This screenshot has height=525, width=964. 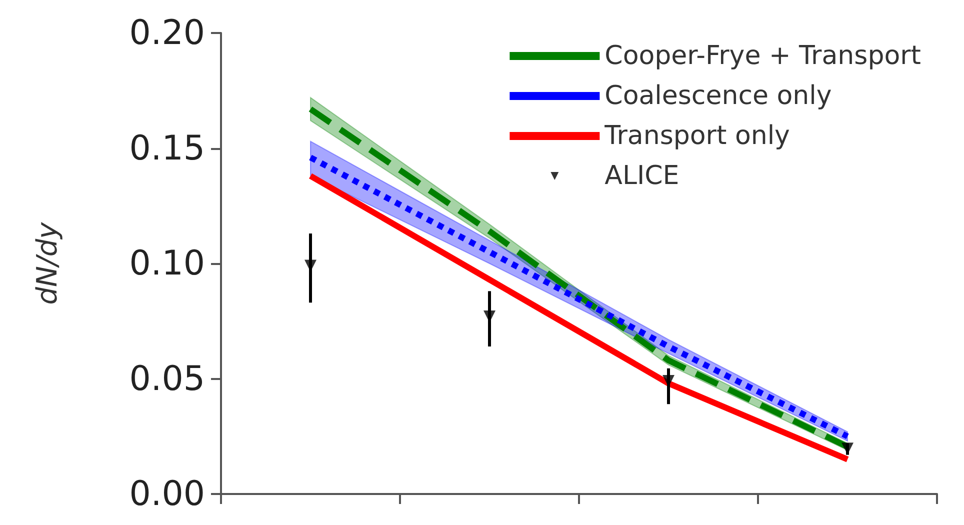 What do you see at coordinates (167, 494) in the screenshot?
I see `y-tick-label: 0.00` at bounding box center [167, 494].